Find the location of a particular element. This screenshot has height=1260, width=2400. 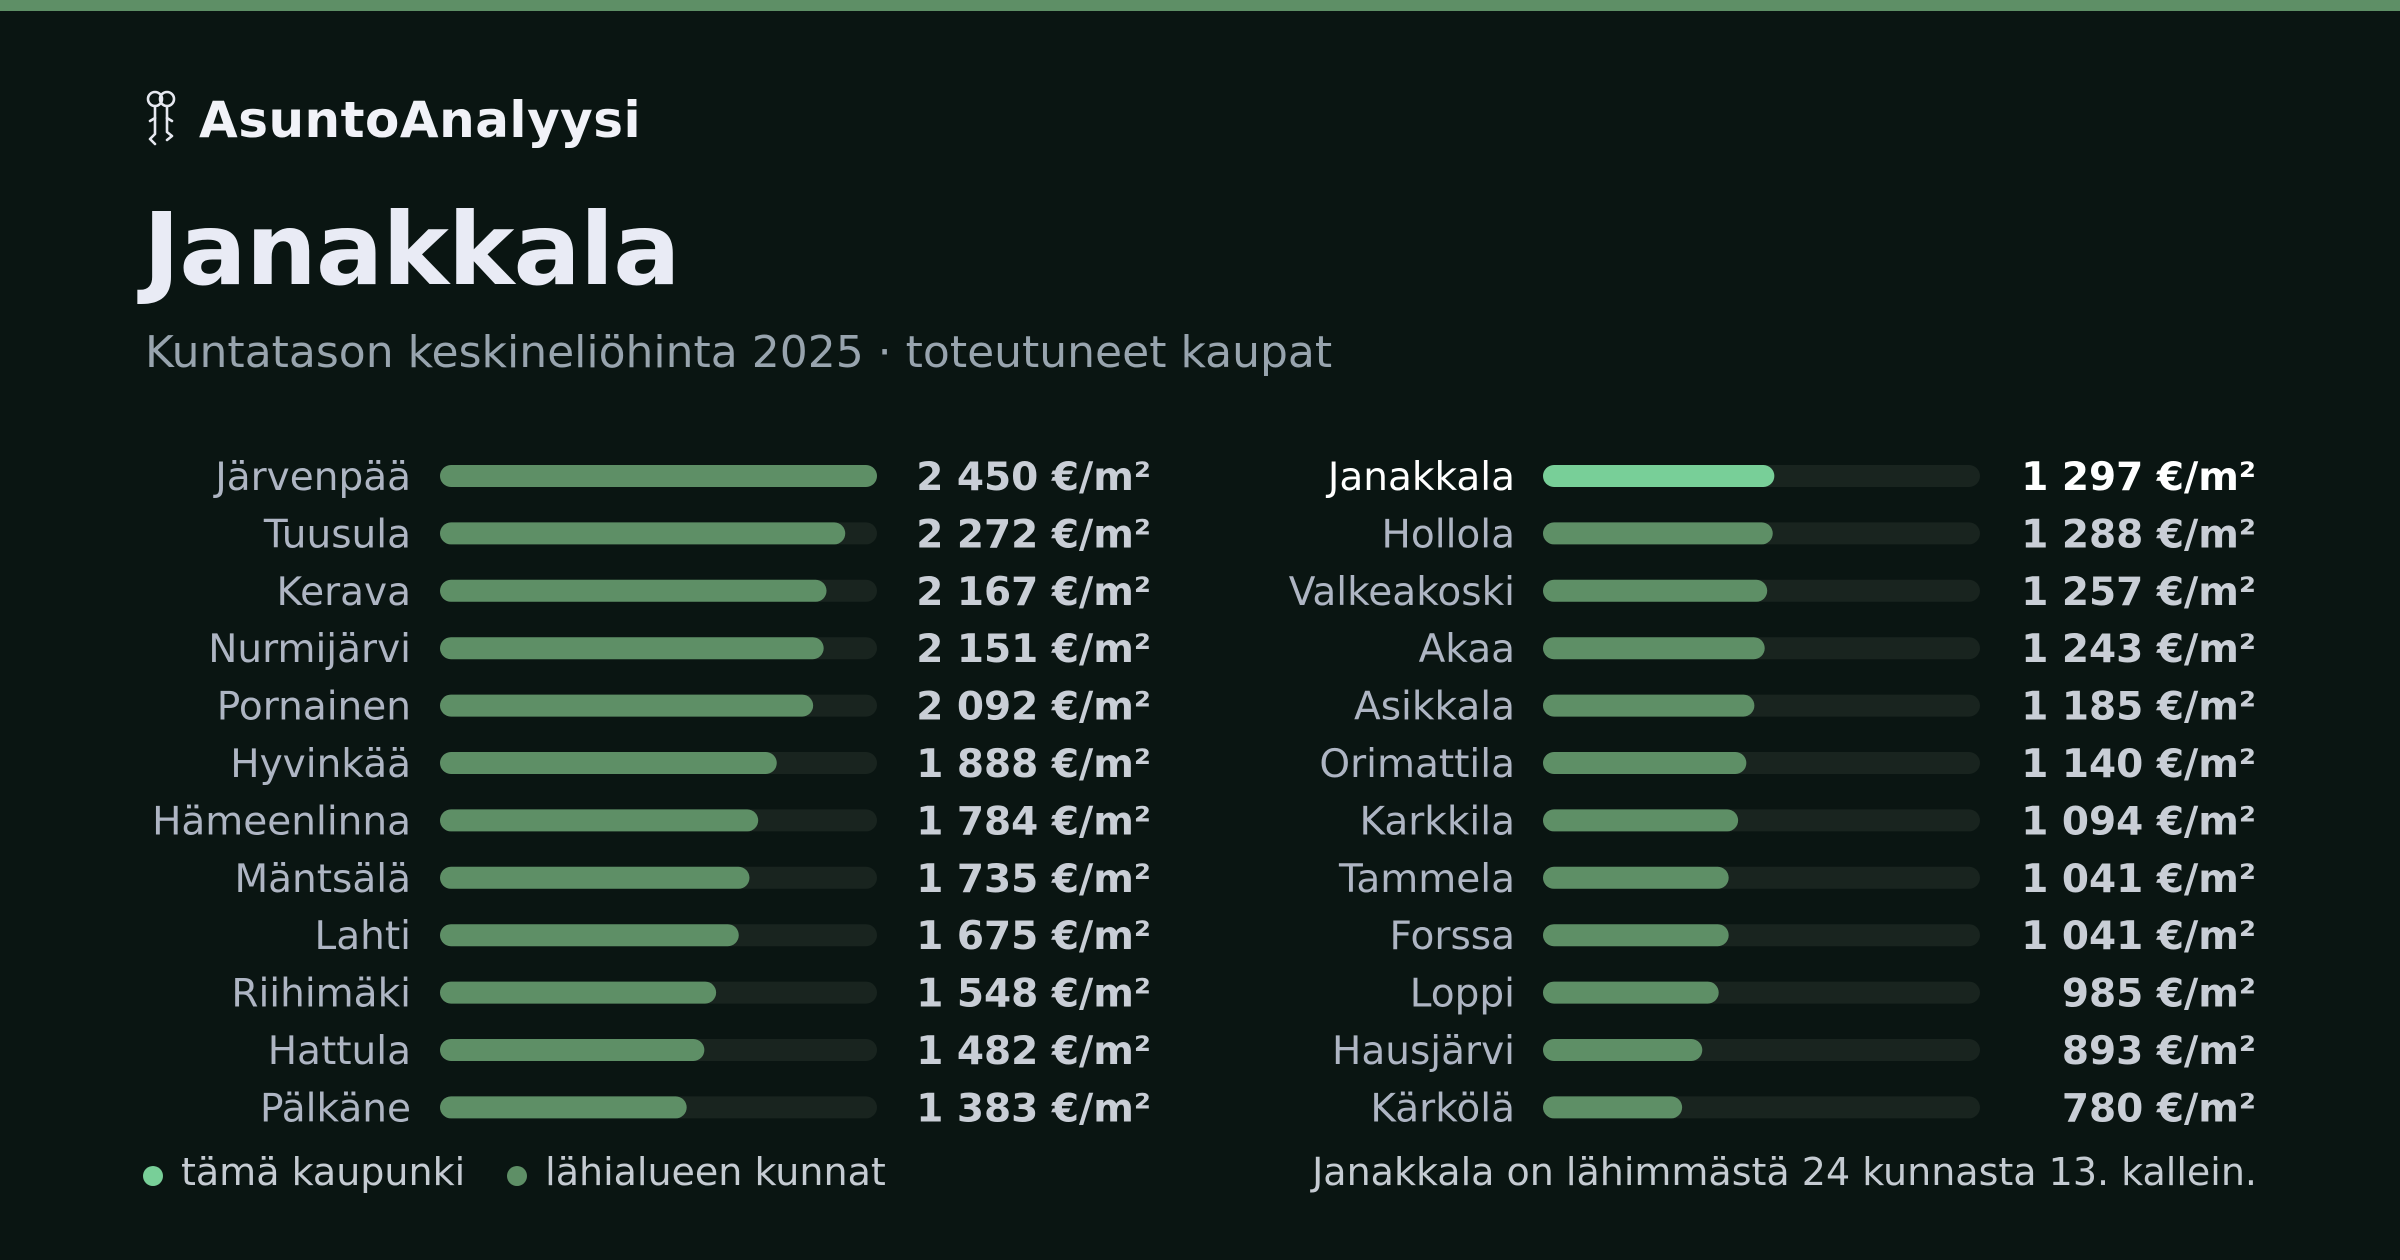

category-label: Tammela is located at coordinates (1426, 879).